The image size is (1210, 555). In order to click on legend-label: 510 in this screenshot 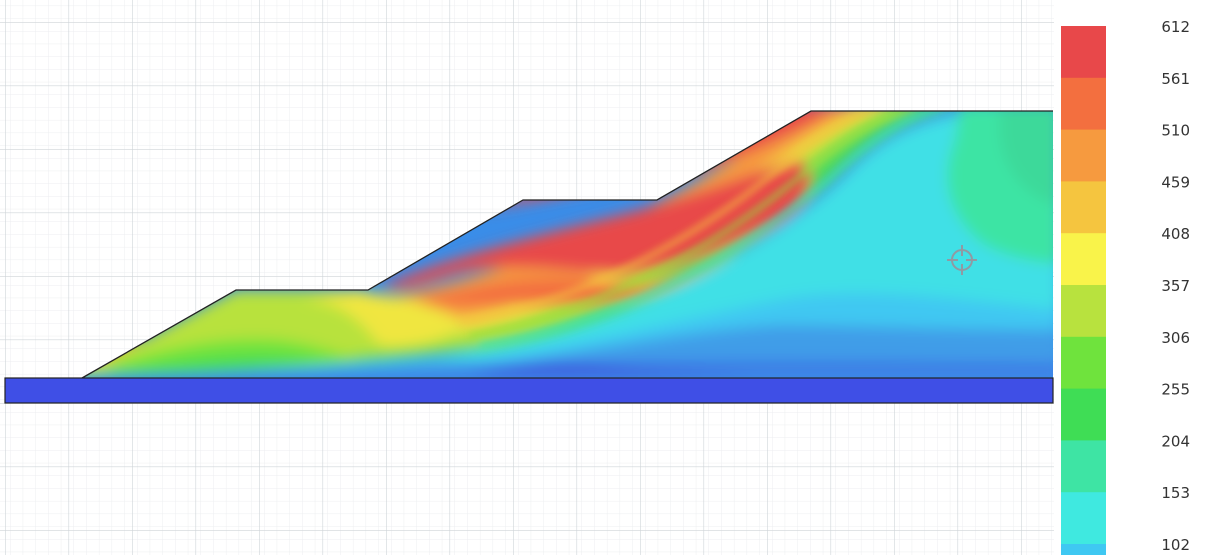, I will do `click(1175, 131)`.